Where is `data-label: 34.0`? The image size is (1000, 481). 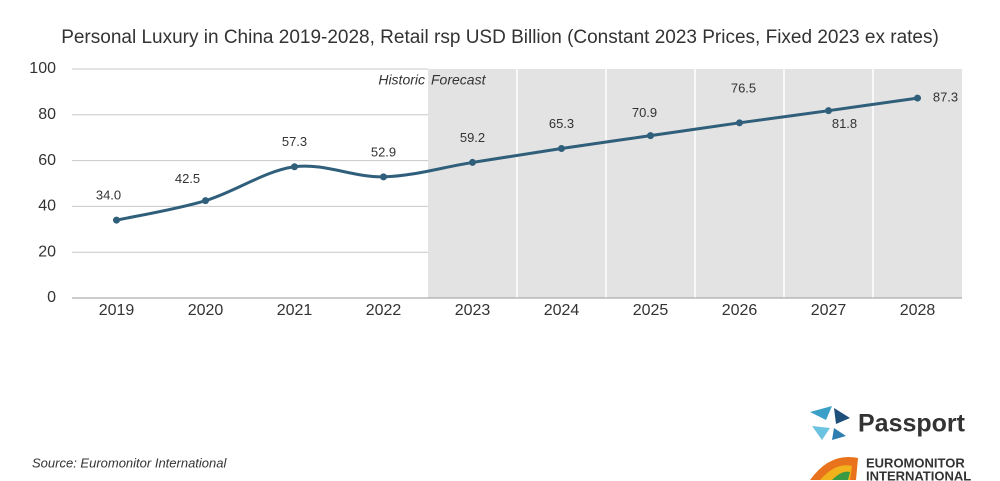
data-label: 34.0 is located at coordinates (108, 195).